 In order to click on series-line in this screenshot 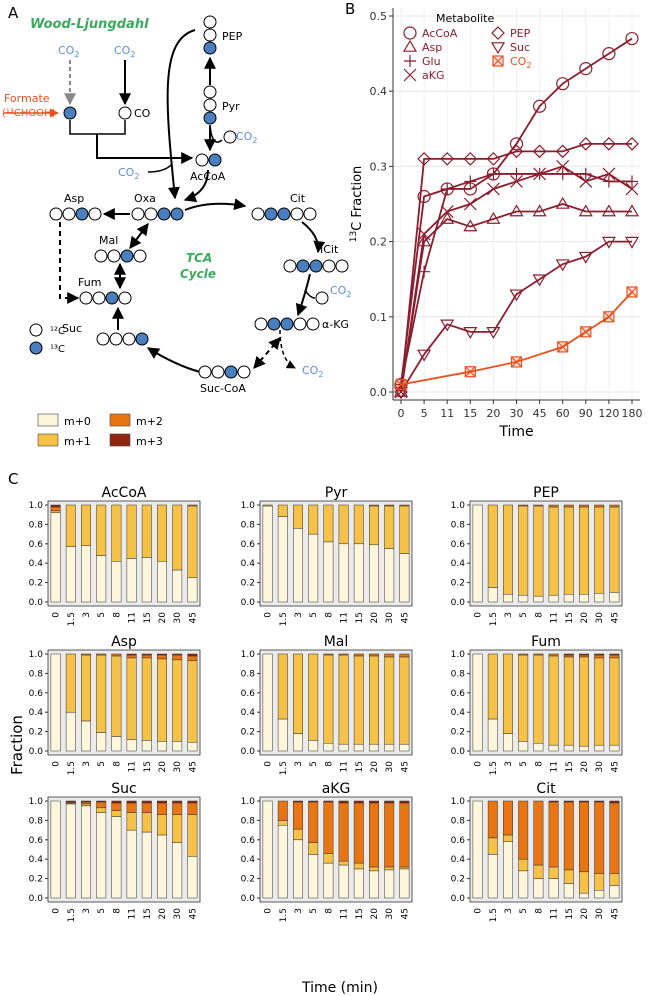, I will do `click(516, 267)`.